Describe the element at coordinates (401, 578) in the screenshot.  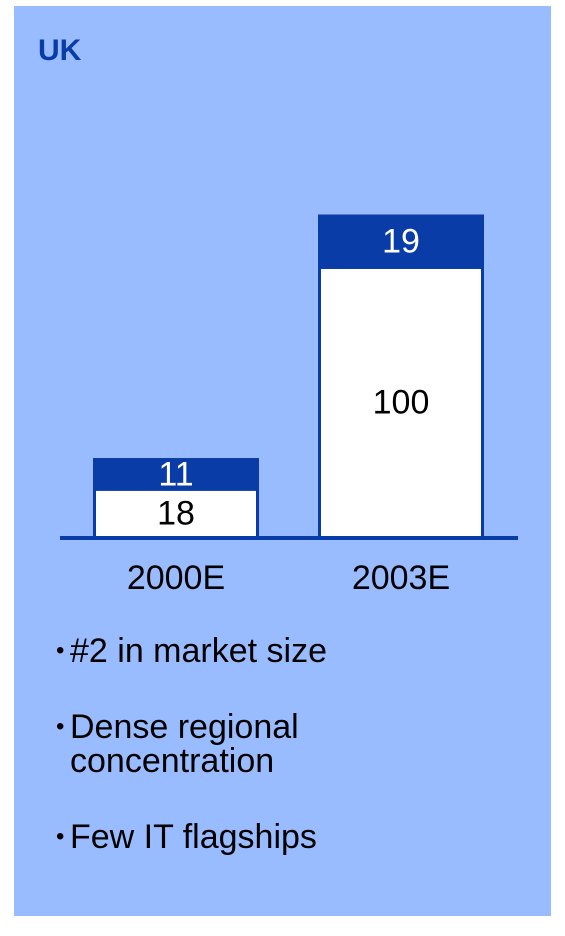
I see `x-tick-label: 2003E` at that location.